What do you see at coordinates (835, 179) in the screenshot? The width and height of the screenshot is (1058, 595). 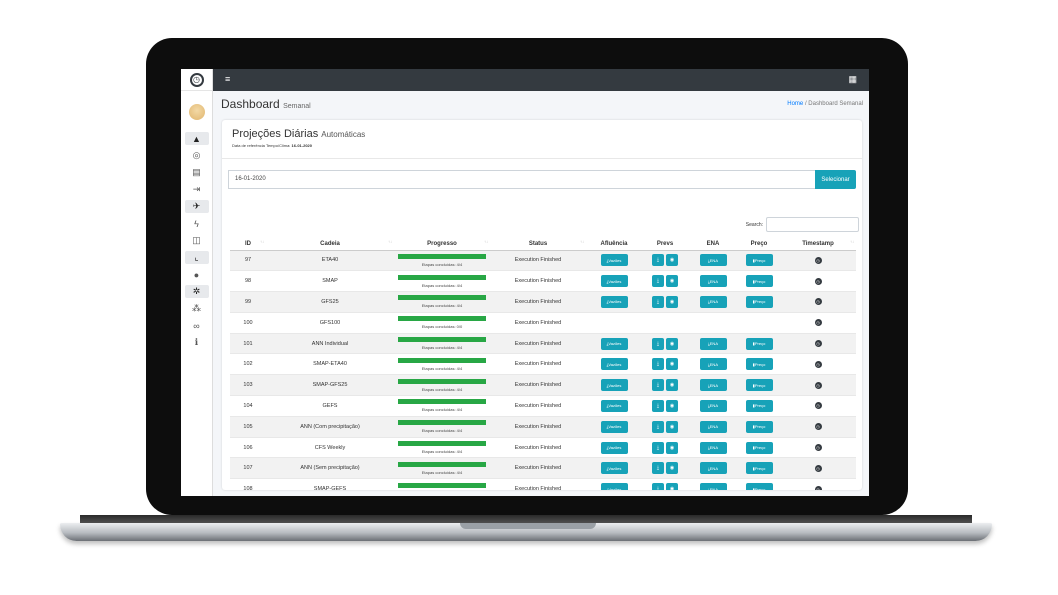 I see `select-button: Selecionar` at bounding box center [835, 179].